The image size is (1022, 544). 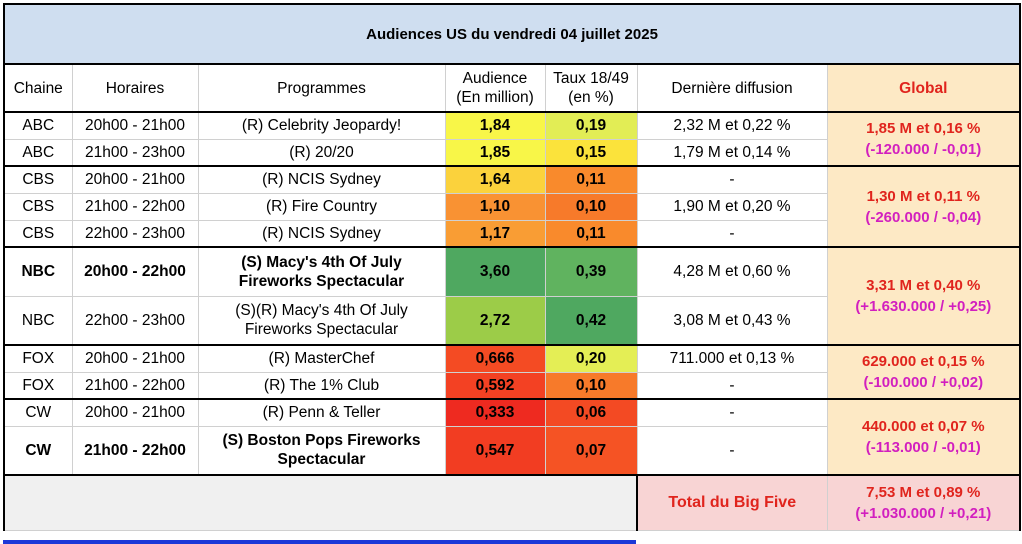 I want to click on header-audience-line2: (En million), so click(x=495, y=97).